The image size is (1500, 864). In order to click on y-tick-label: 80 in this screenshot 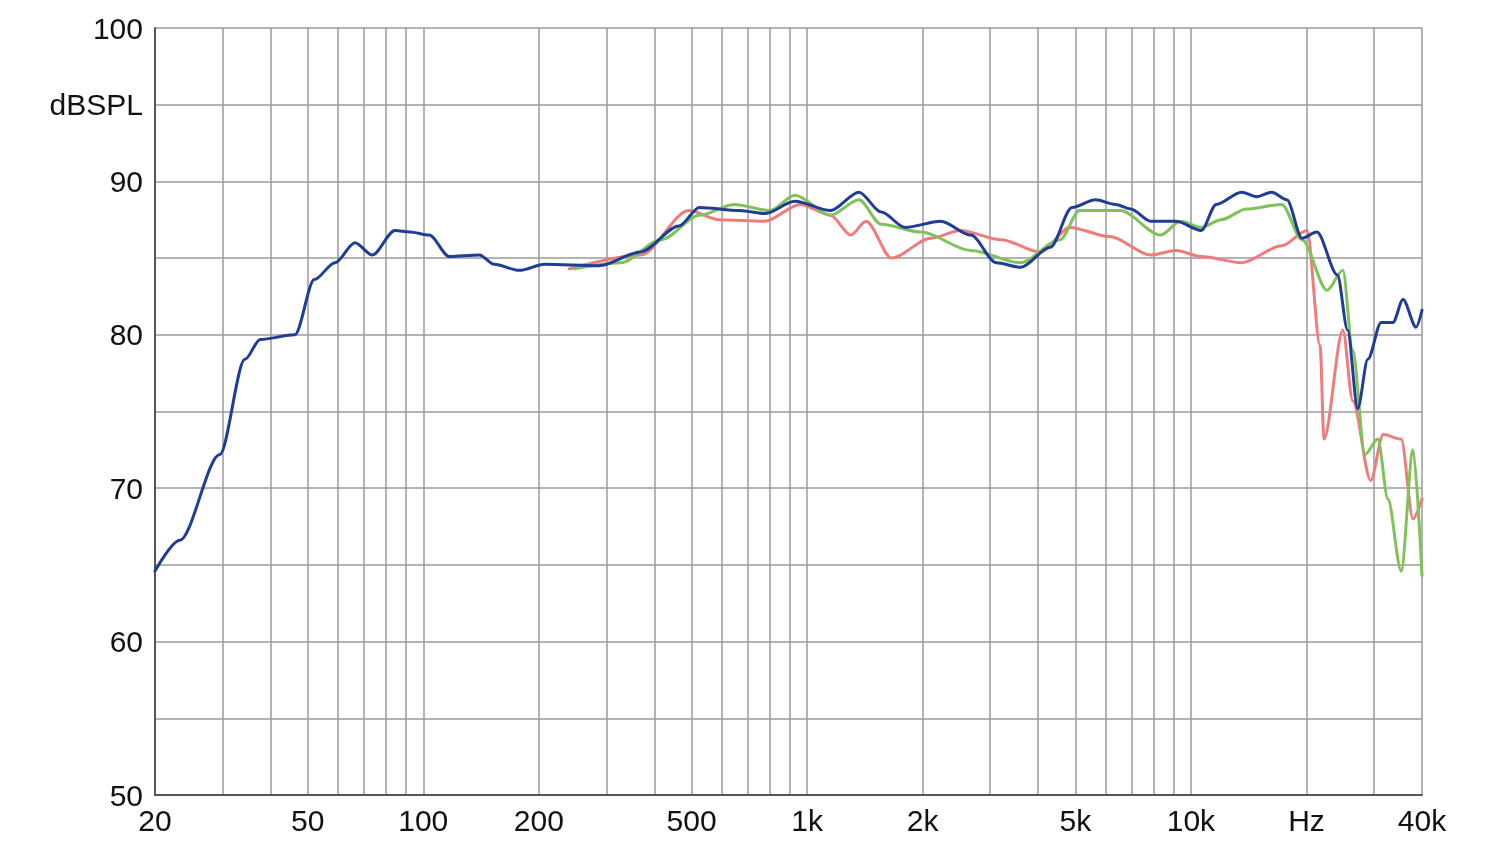, I will do `click(126, 335)`.